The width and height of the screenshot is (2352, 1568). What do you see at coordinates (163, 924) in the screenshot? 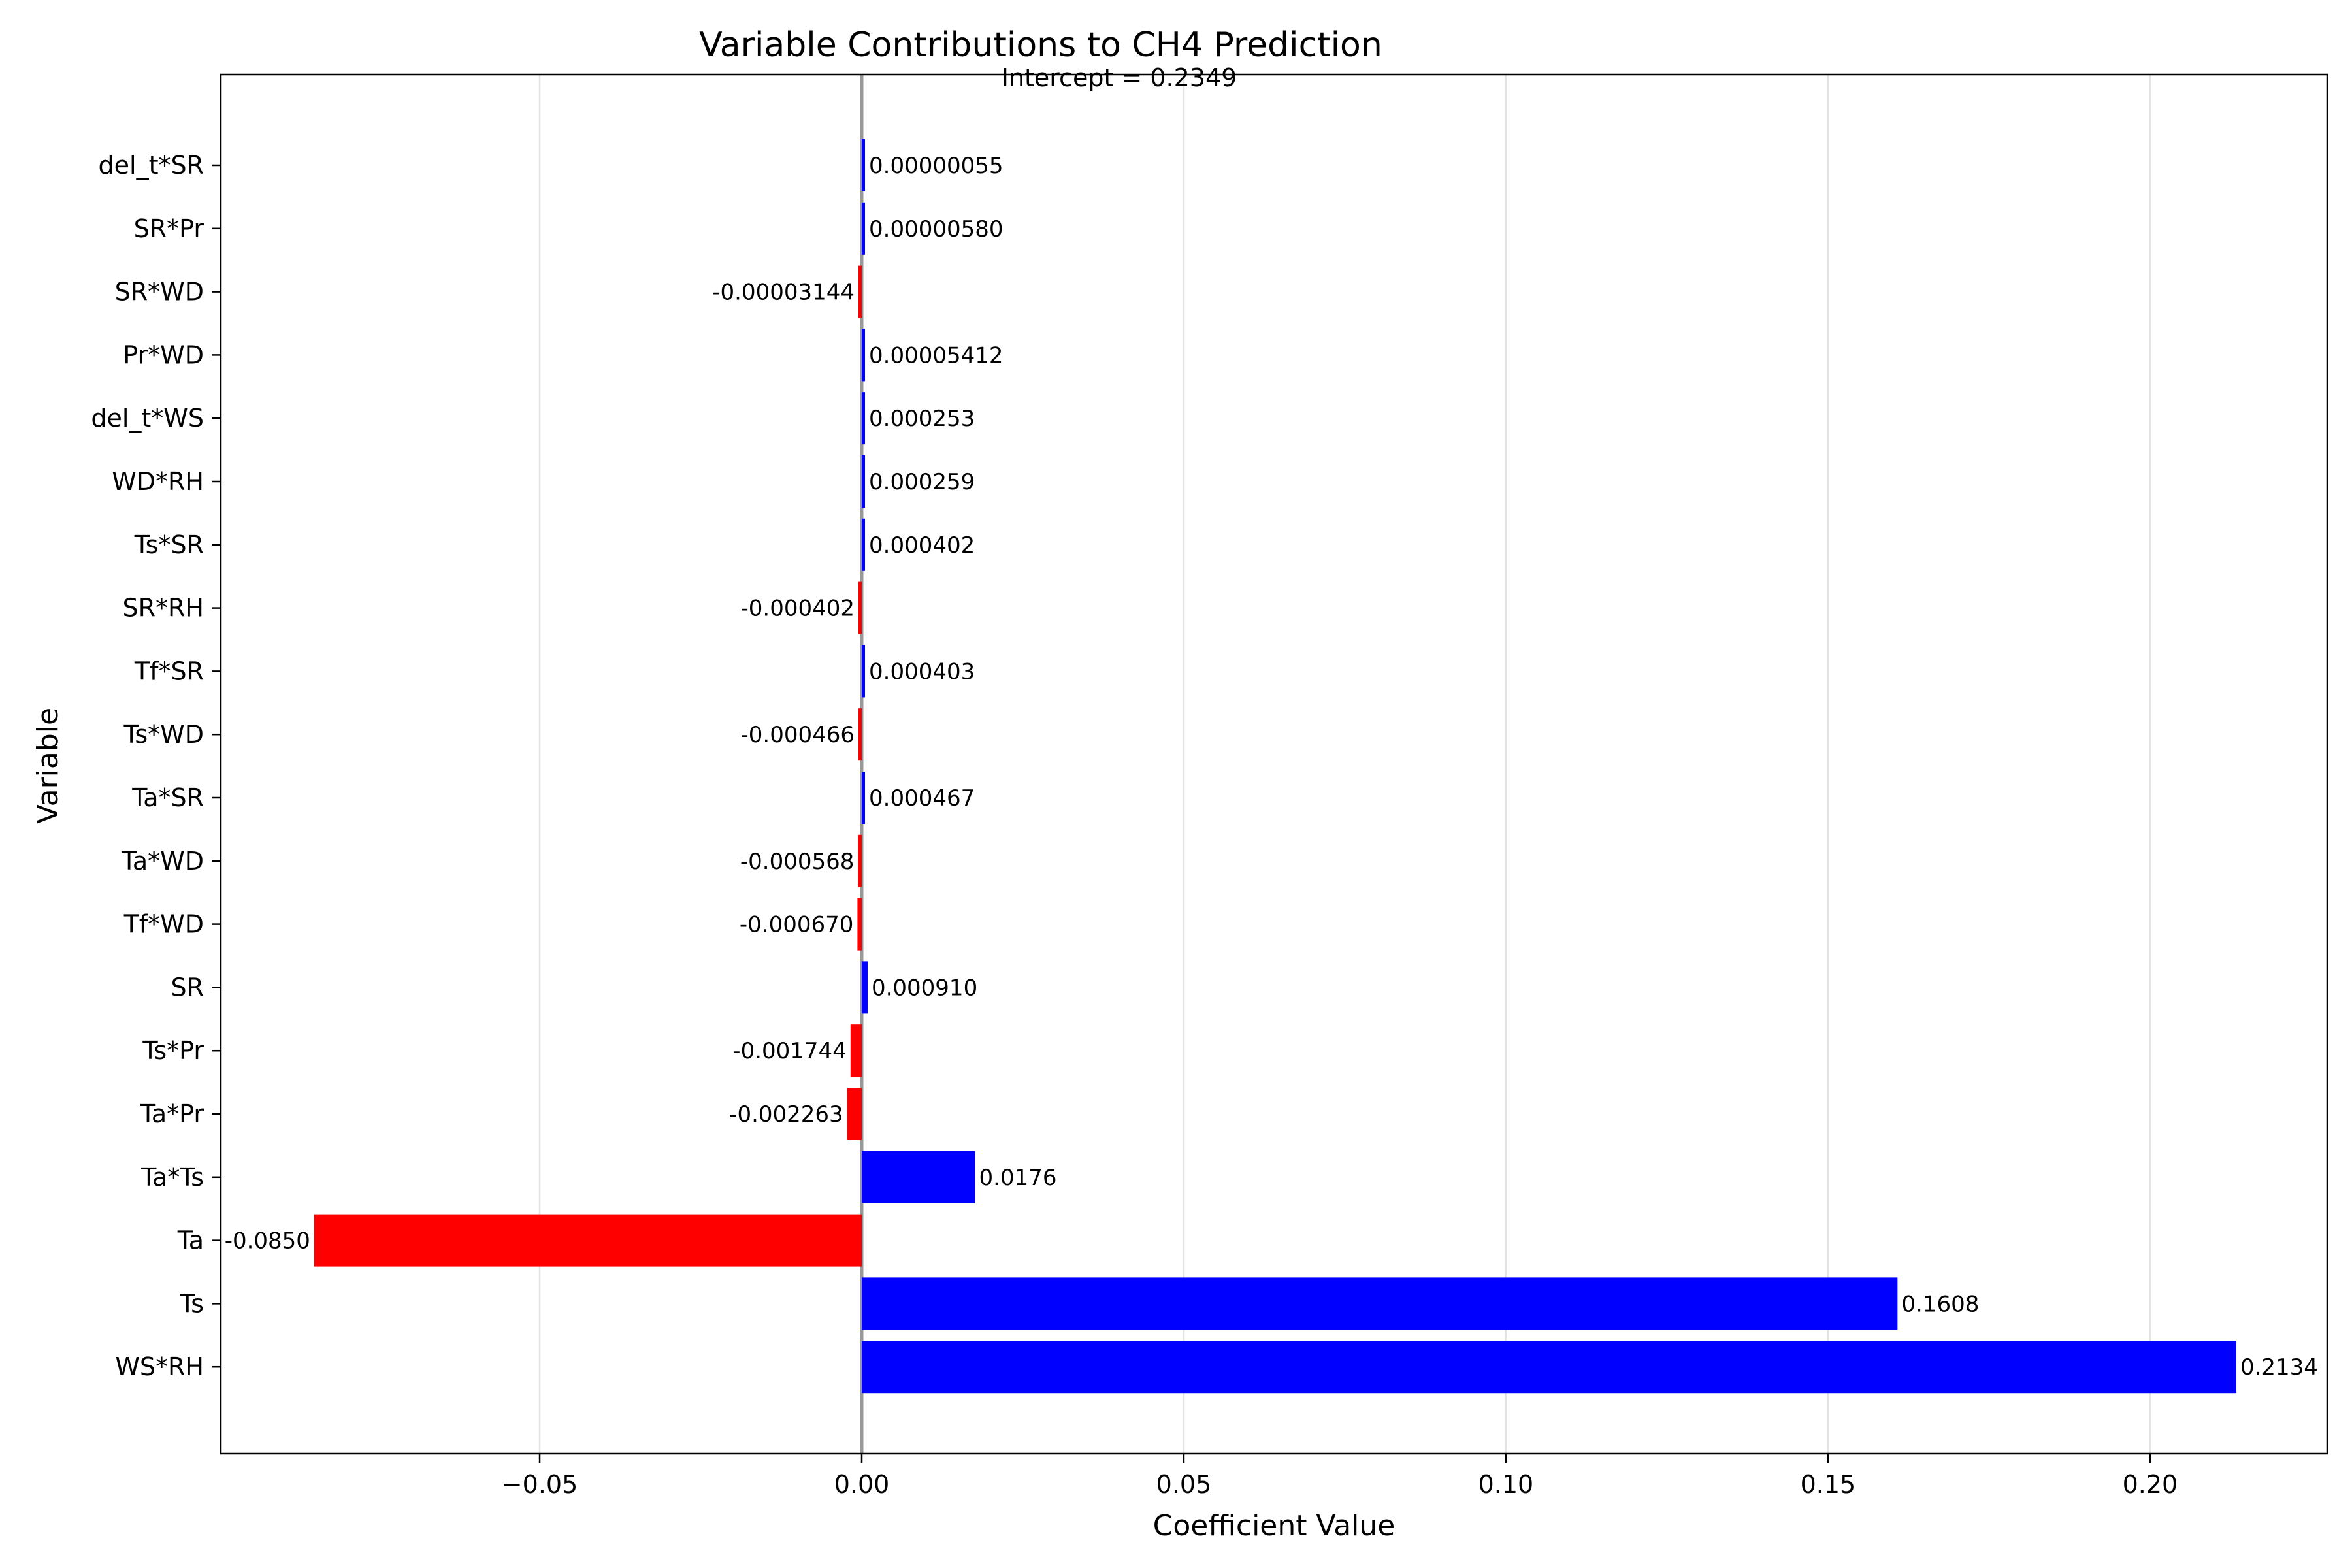
I see `y-tick-label: Tf*WD` at bounding box center [163, 924].